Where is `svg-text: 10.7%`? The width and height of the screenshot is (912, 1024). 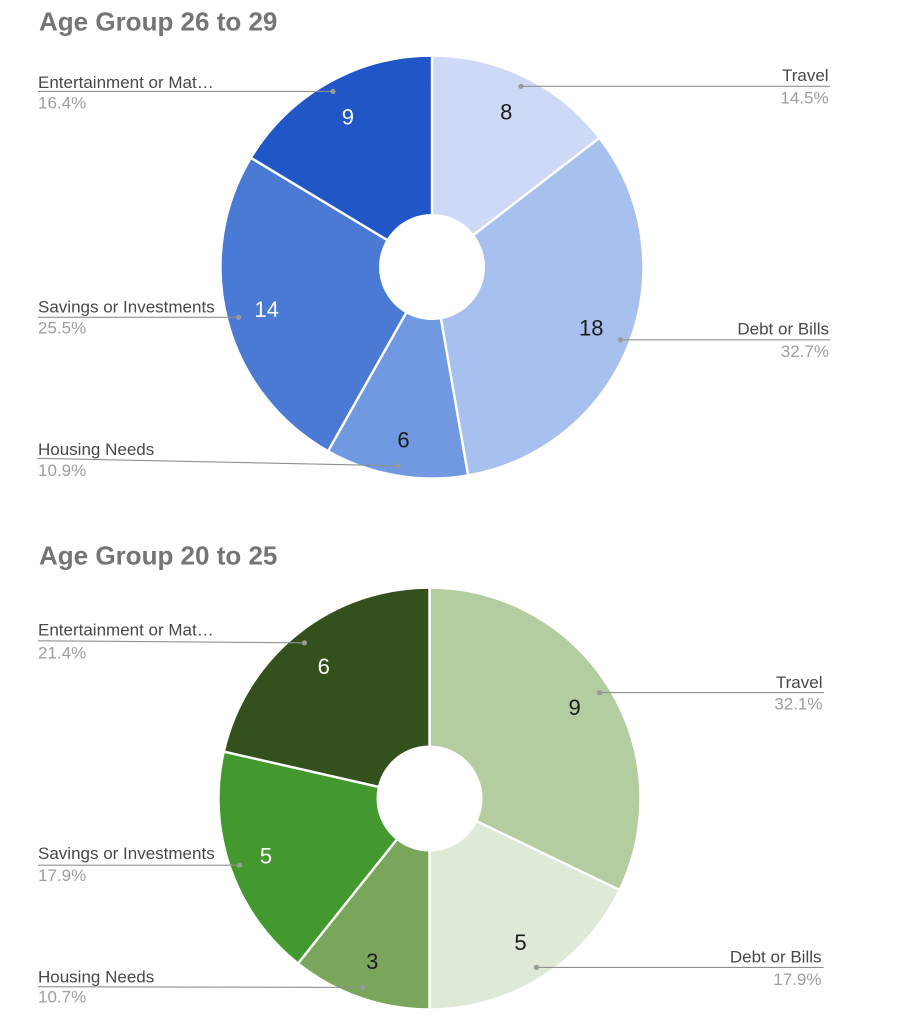 svg-text: 10.7% is located at coordinates (62, 997).